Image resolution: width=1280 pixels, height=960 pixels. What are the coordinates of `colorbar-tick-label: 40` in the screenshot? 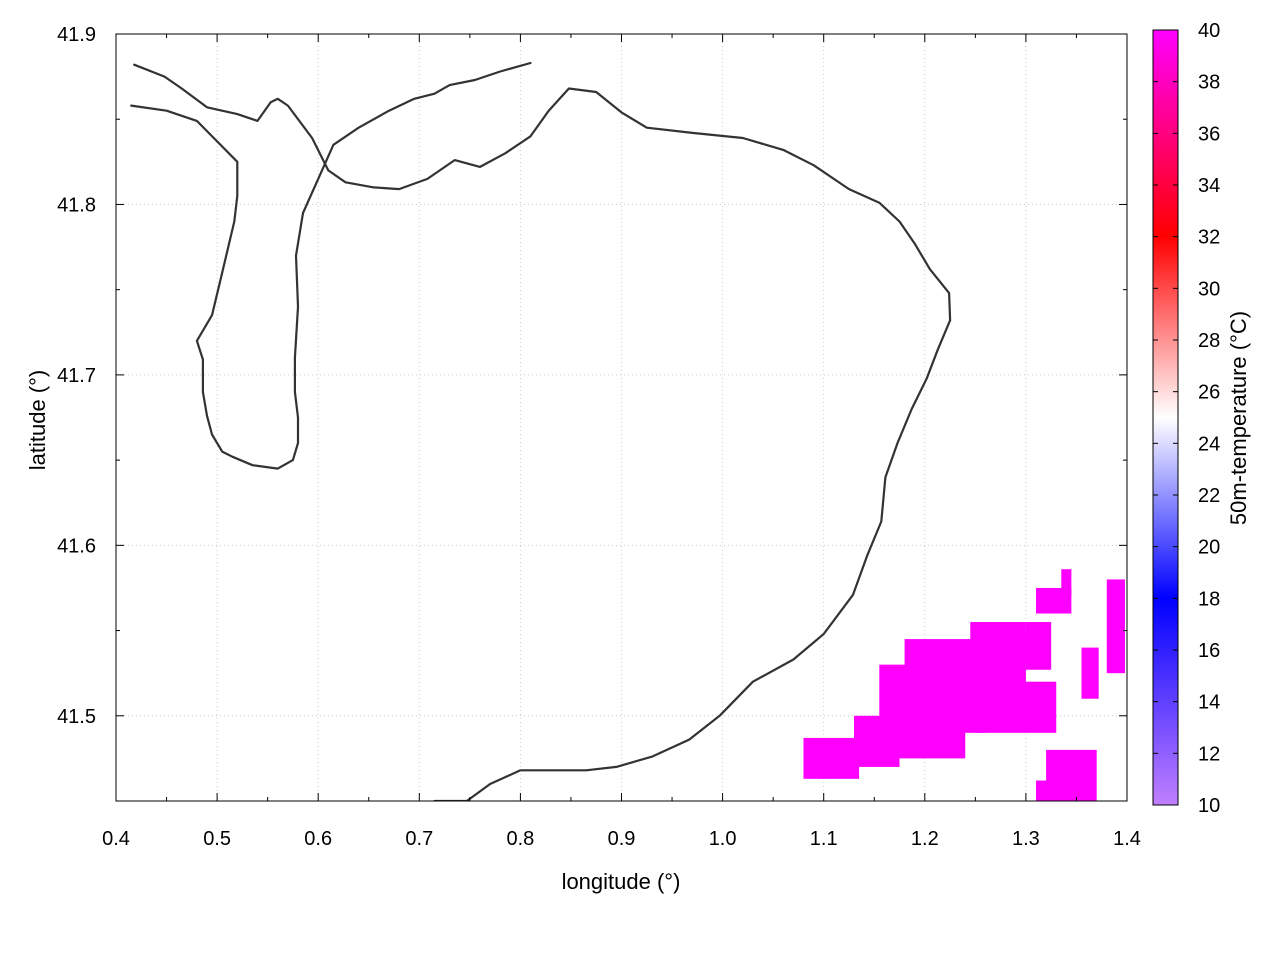 It's located at (1209, 31).